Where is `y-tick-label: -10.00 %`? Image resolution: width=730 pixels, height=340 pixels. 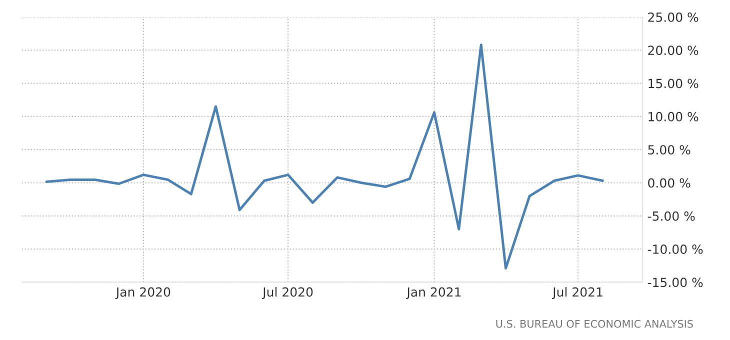 y-tick-label: -10.00 % is located at coordinates (675, 249).